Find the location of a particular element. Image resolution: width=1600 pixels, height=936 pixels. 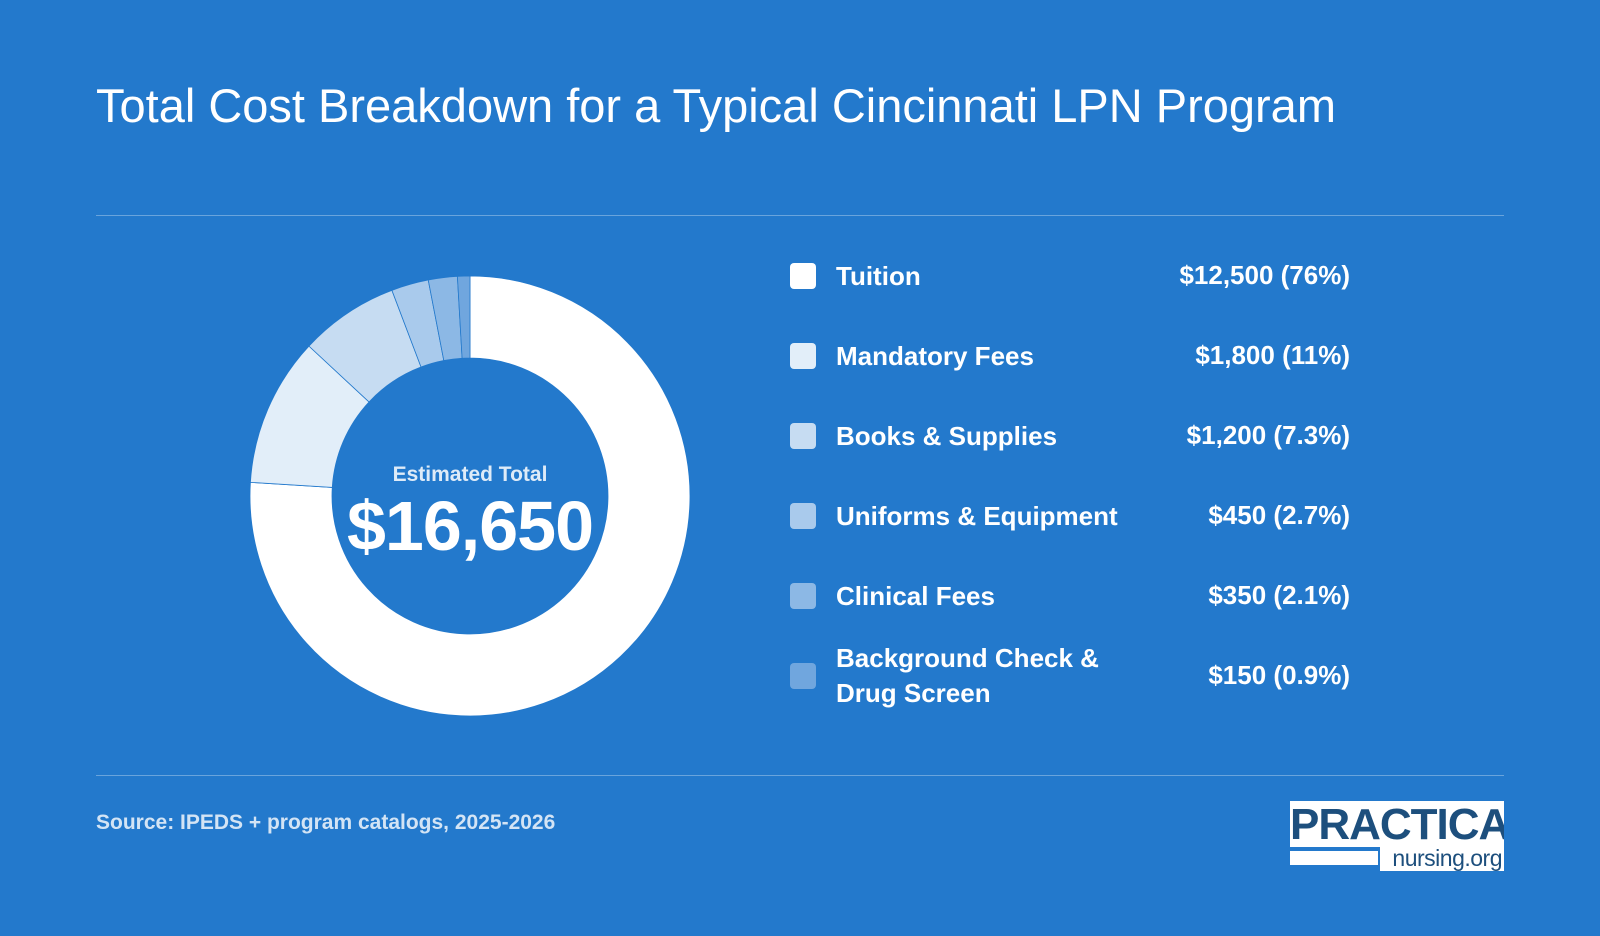

donut-slice-background-check-drug-screen is located at coordinates (463, 317).